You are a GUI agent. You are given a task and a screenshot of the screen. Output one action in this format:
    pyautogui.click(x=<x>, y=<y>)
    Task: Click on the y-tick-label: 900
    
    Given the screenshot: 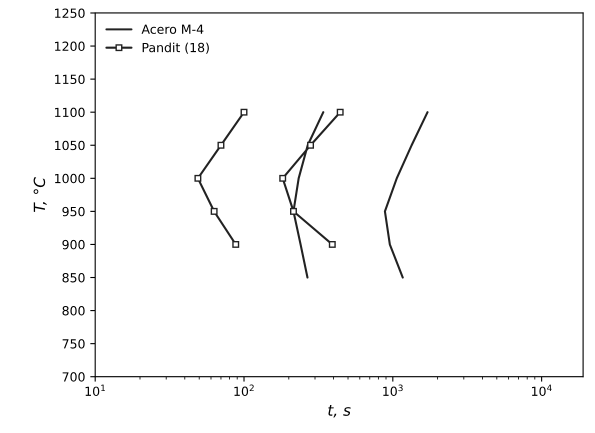 What is the action you would take?
    pyautogui.click(x=73, y=245)
    